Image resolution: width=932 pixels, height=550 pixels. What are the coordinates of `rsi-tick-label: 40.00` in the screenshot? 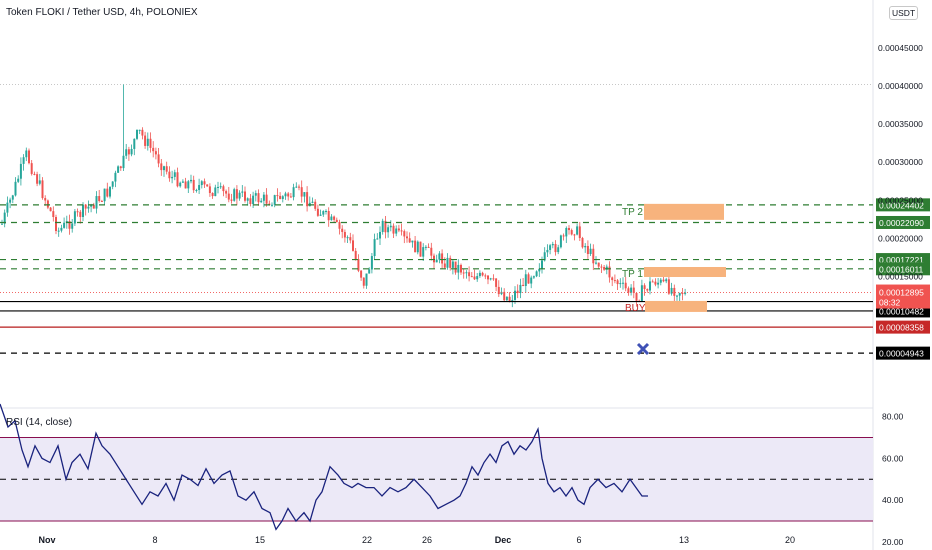 It's located at (893, 500).